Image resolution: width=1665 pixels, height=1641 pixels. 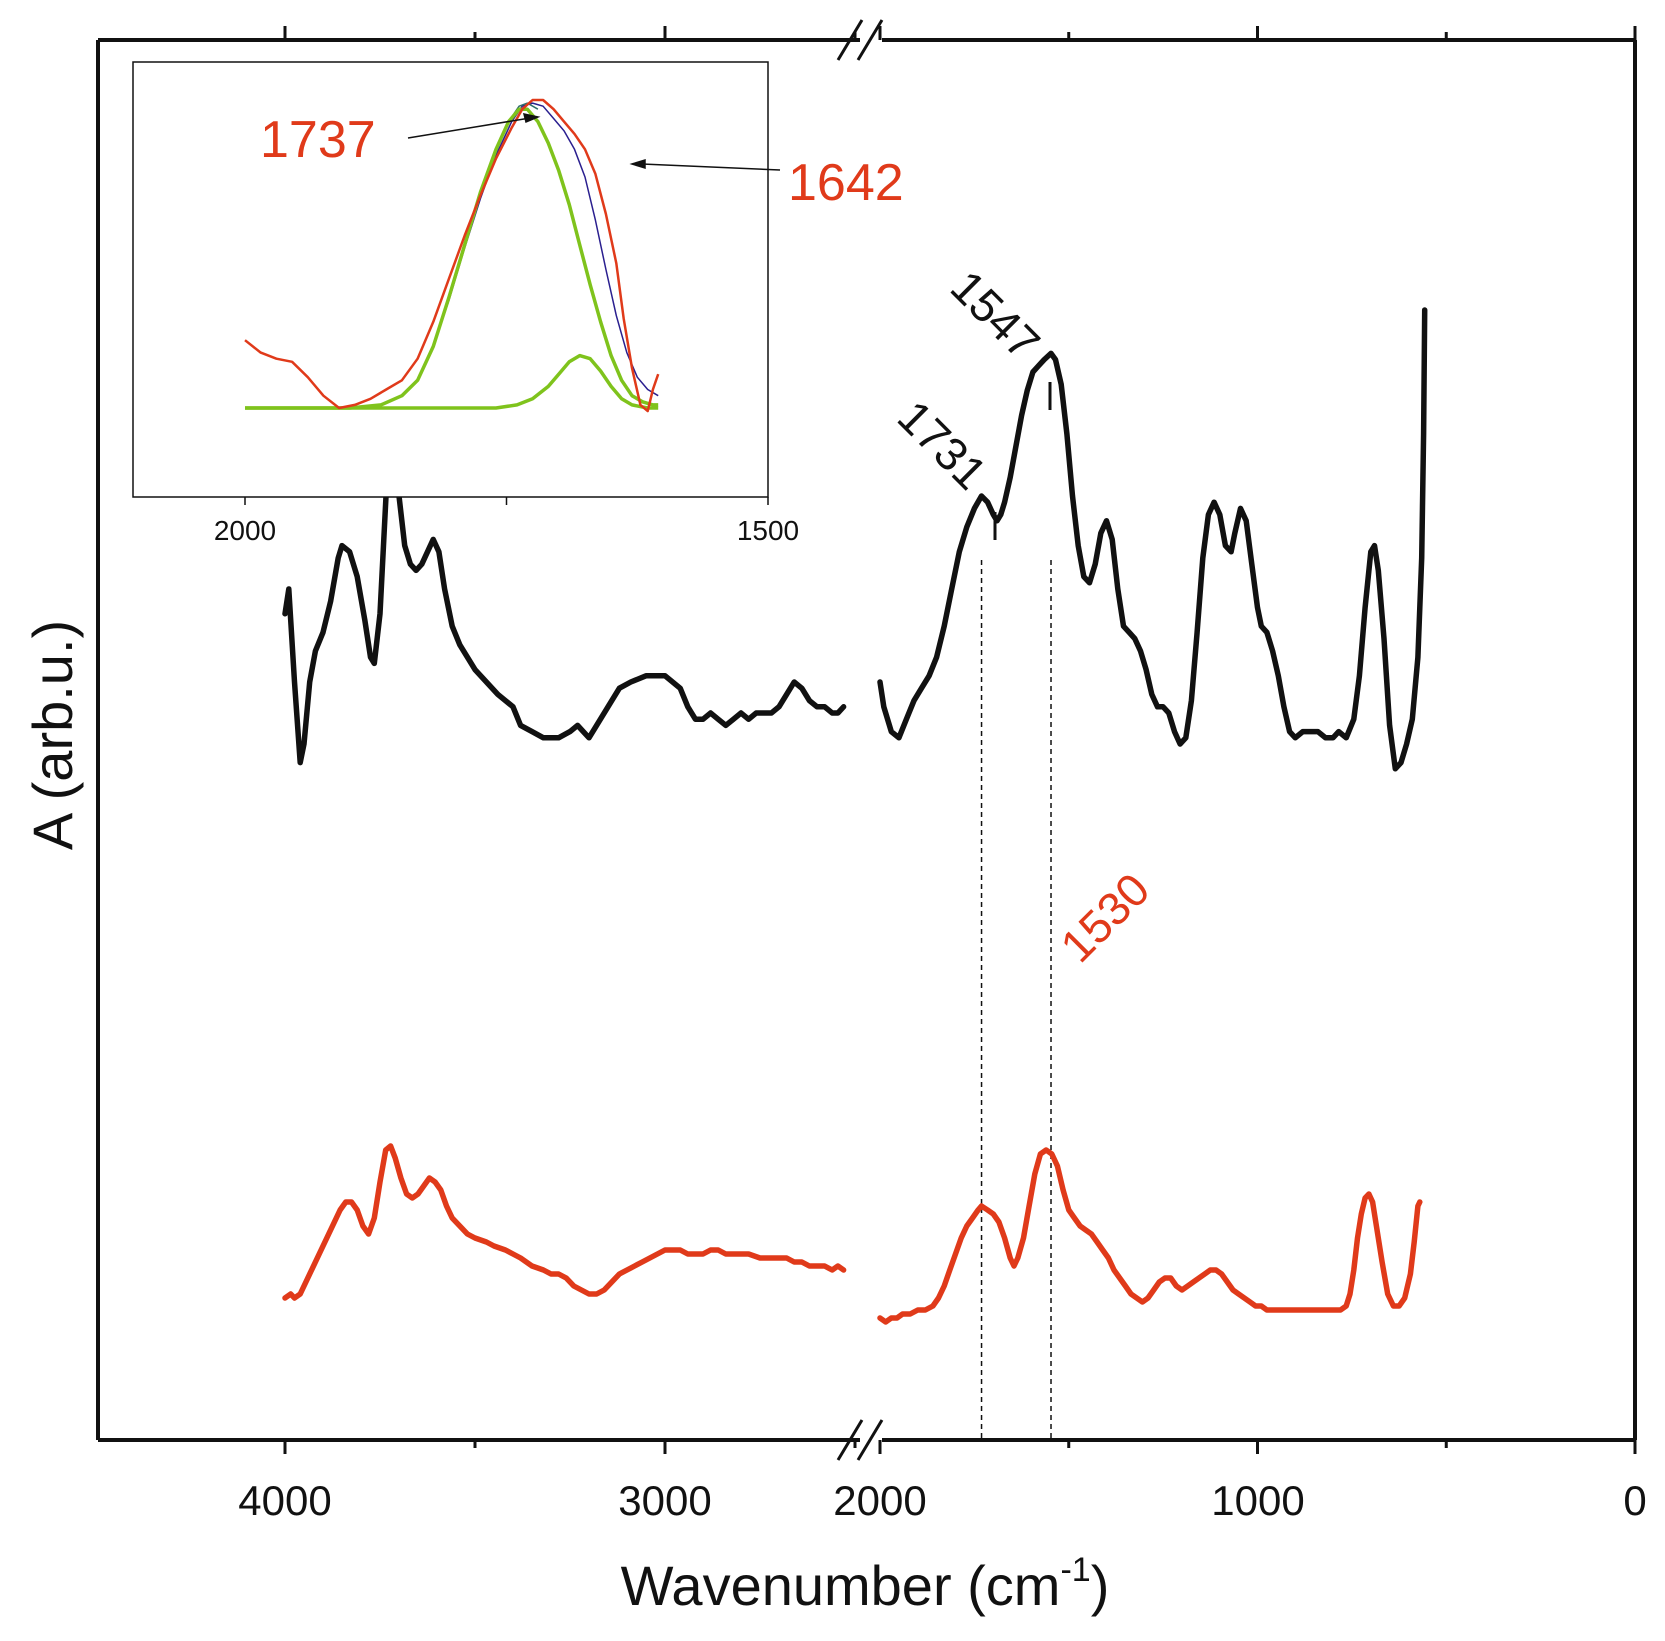 I want to click on x-axis-title: Wavenumber (cm-1), so click(x=865, y=1584).